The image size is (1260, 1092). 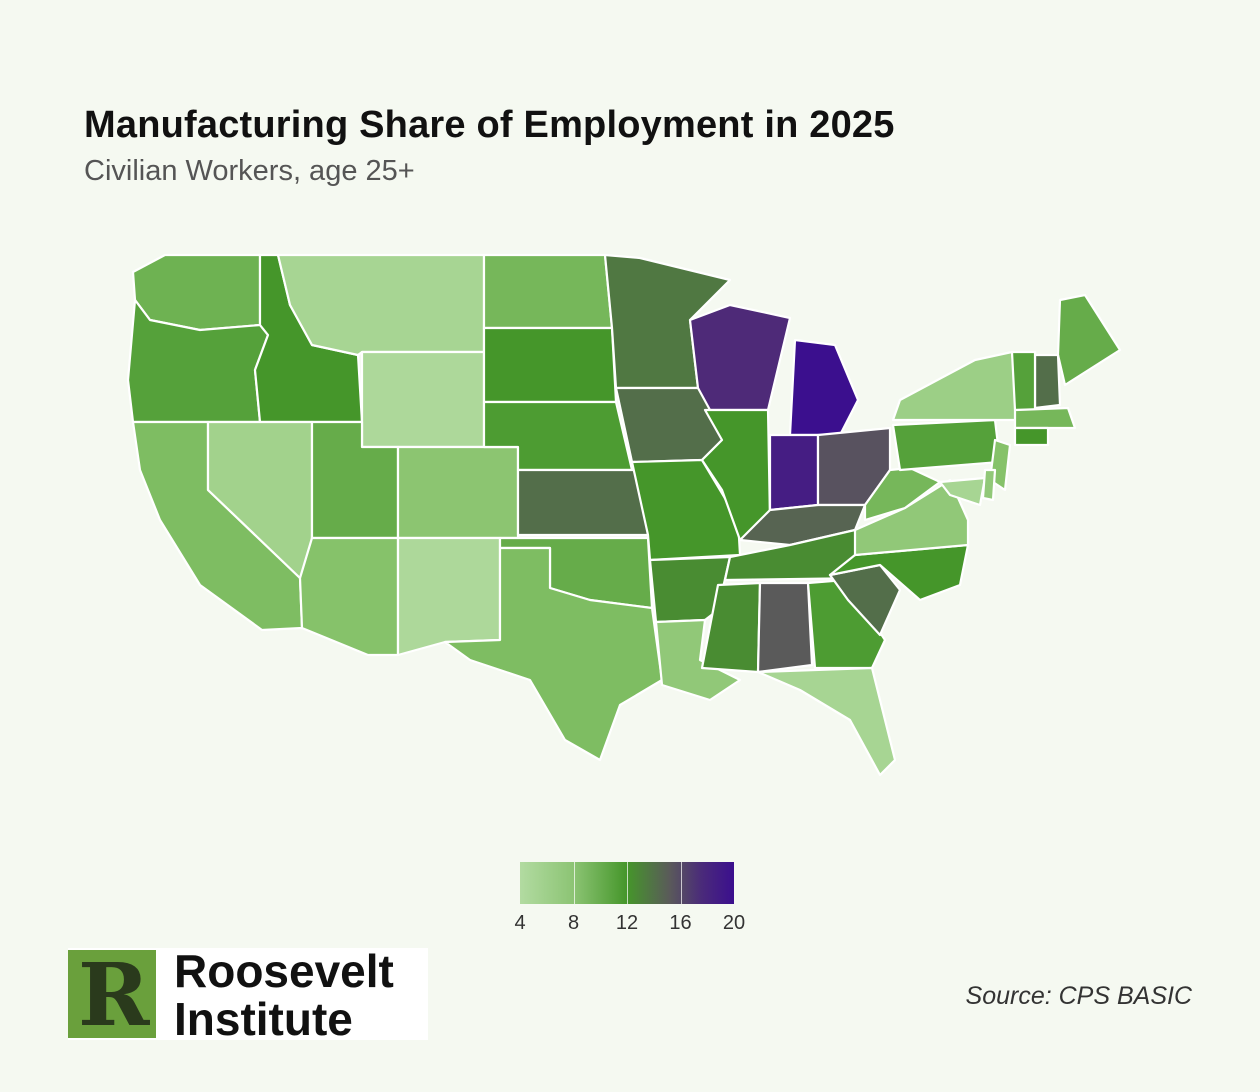 I want to click on state-fl, so click(x=826, y=721).